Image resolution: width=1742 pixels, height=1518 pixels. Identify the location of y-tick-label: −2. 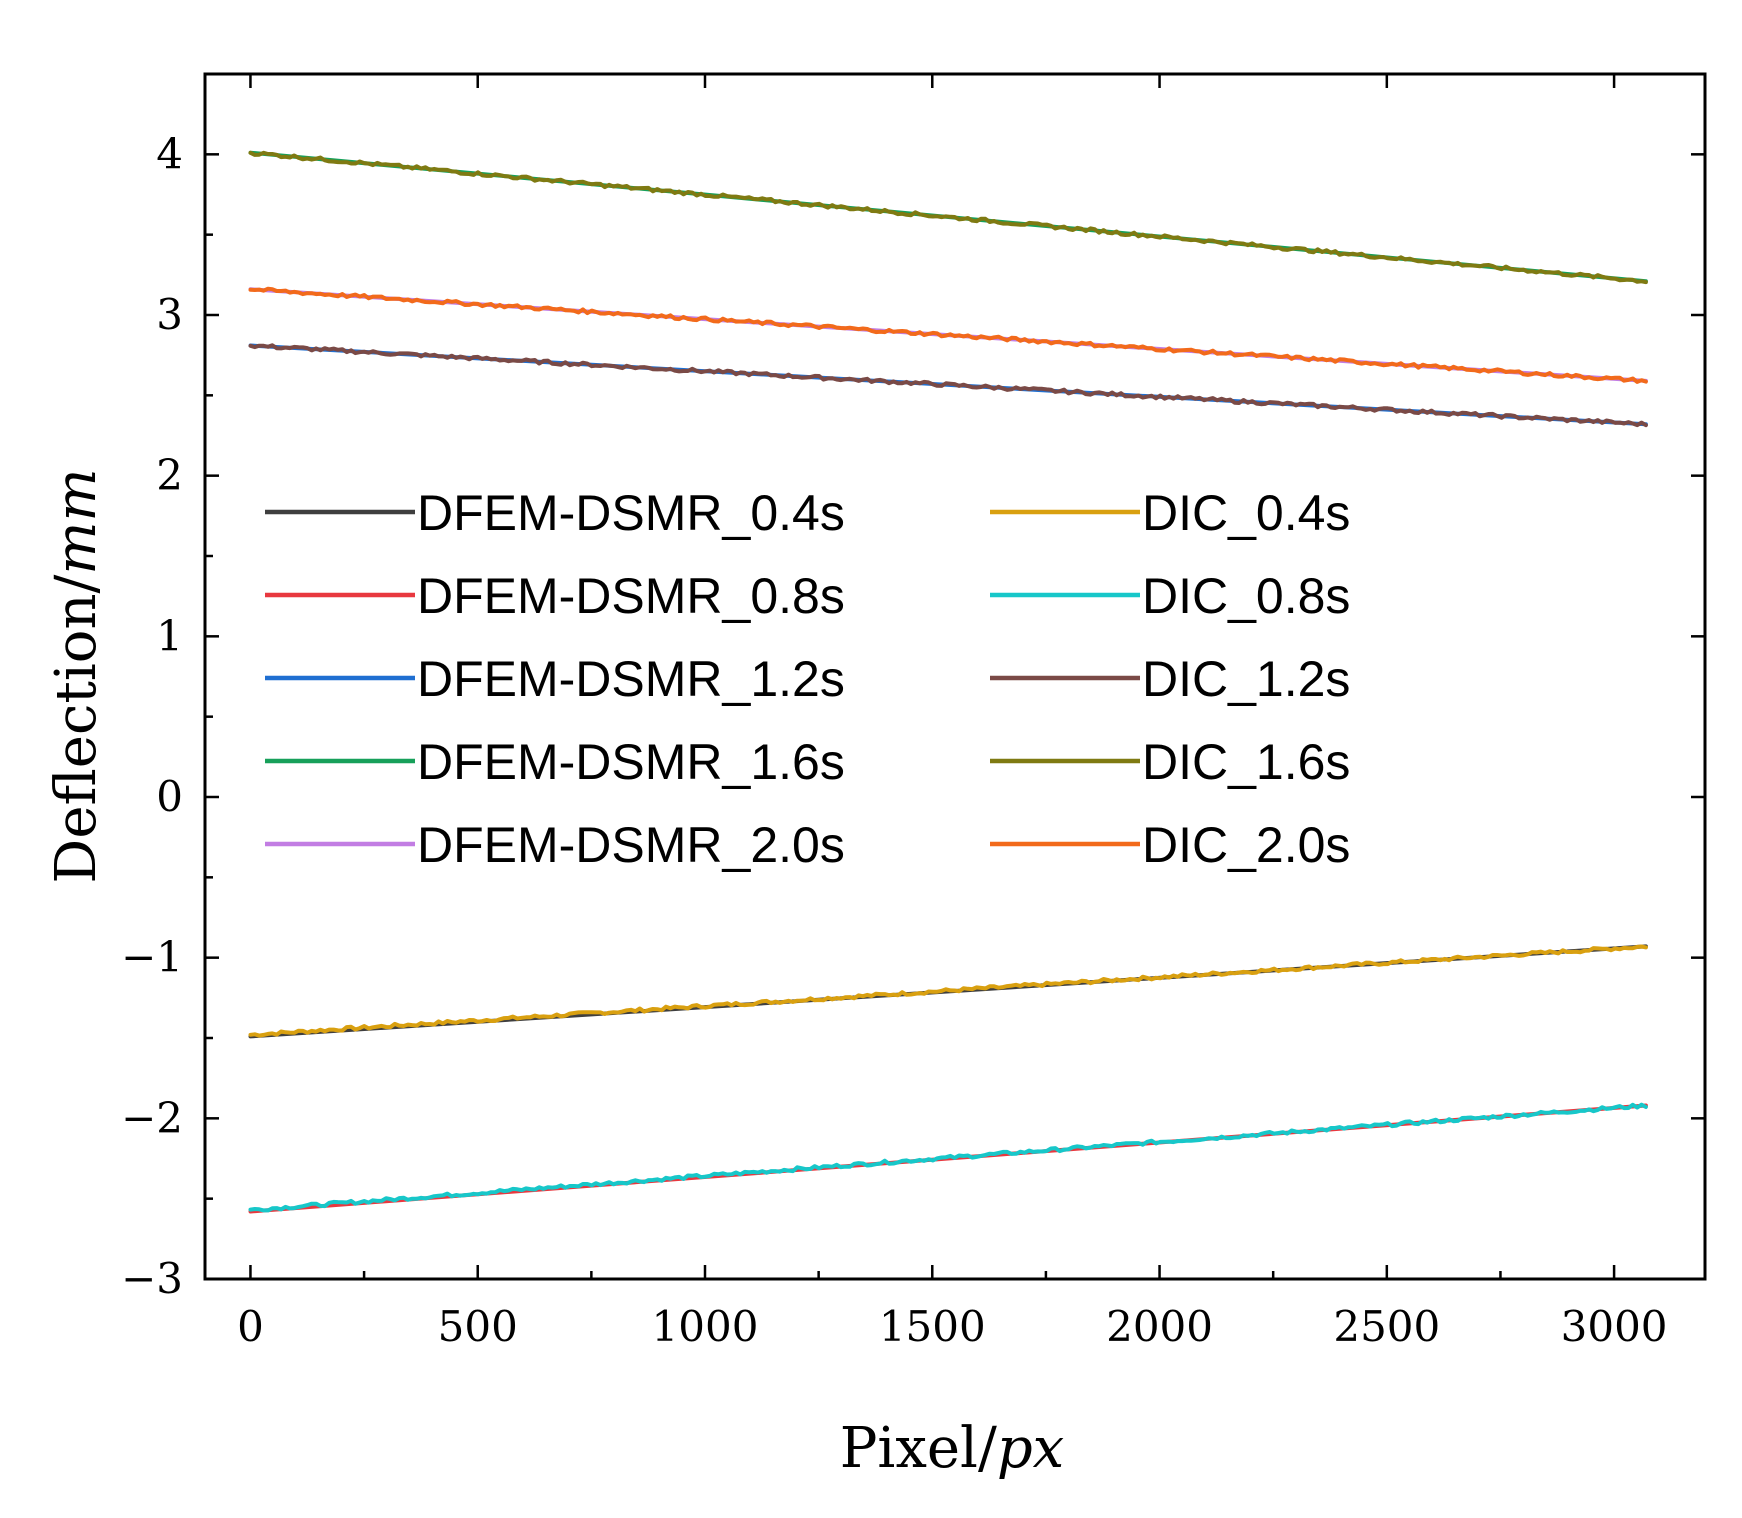
(152, 1117).